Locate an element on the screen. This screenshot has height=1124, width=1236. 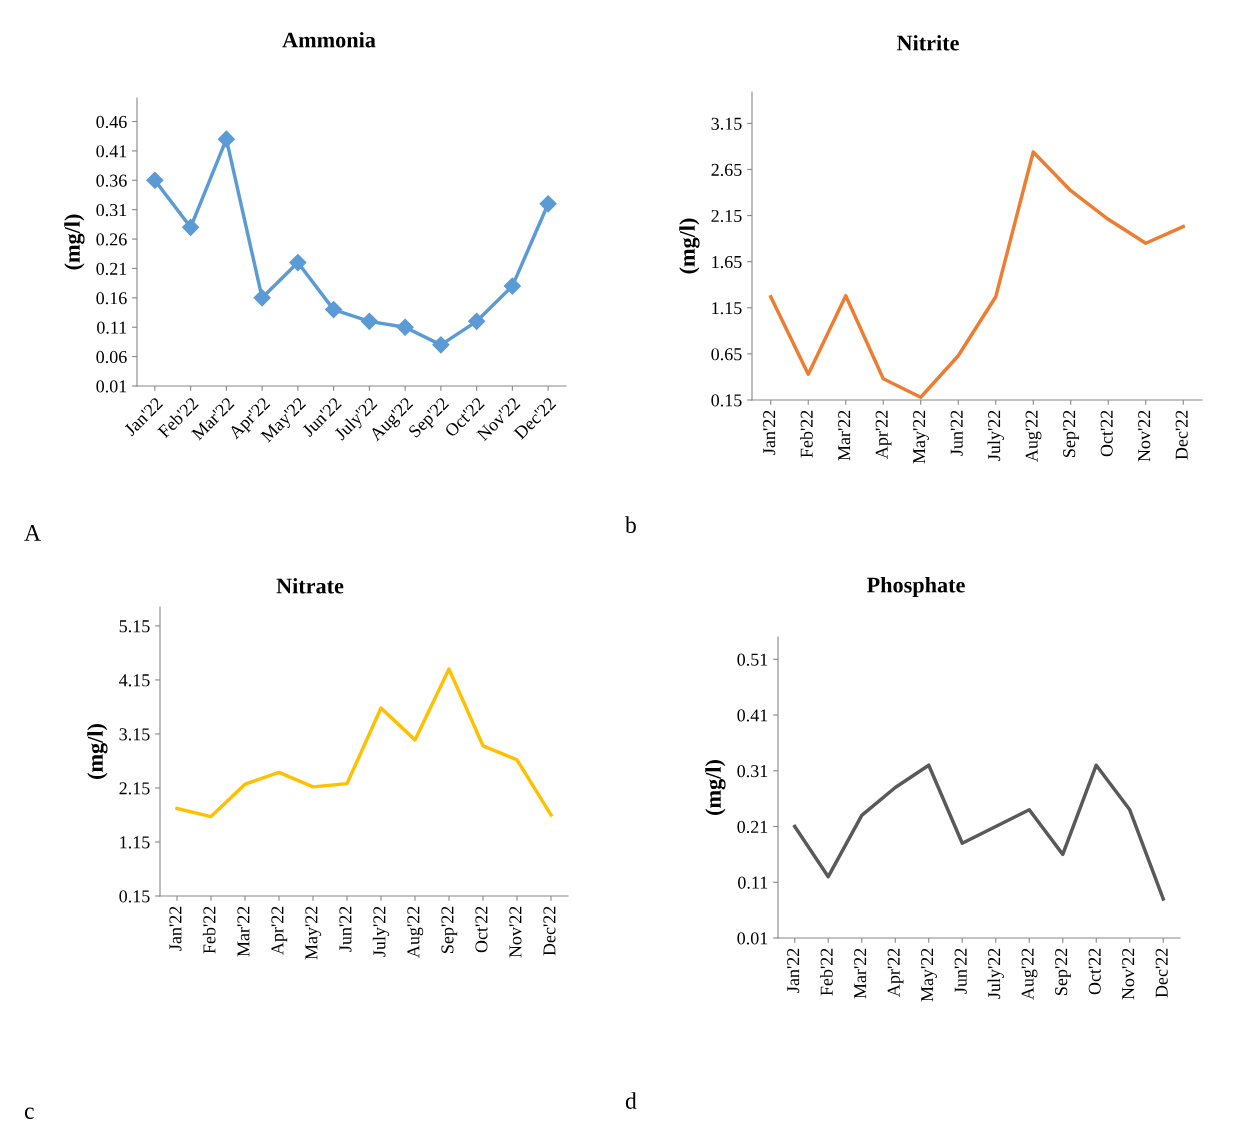
y-tick-label: 0.06 is located at coordinates (111, 357).